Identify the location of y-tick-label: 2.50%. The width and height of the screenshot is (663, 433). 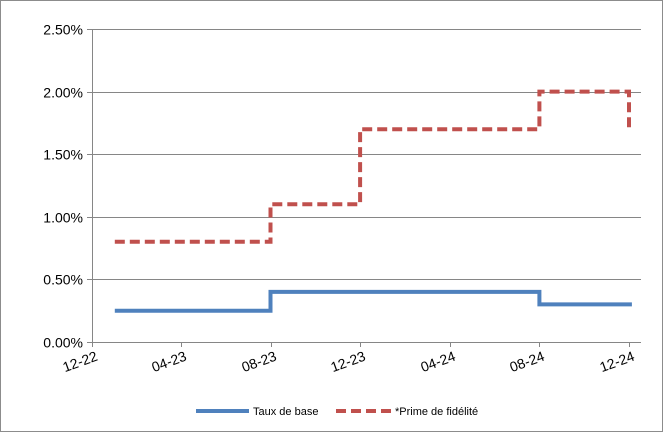
(63, 30).